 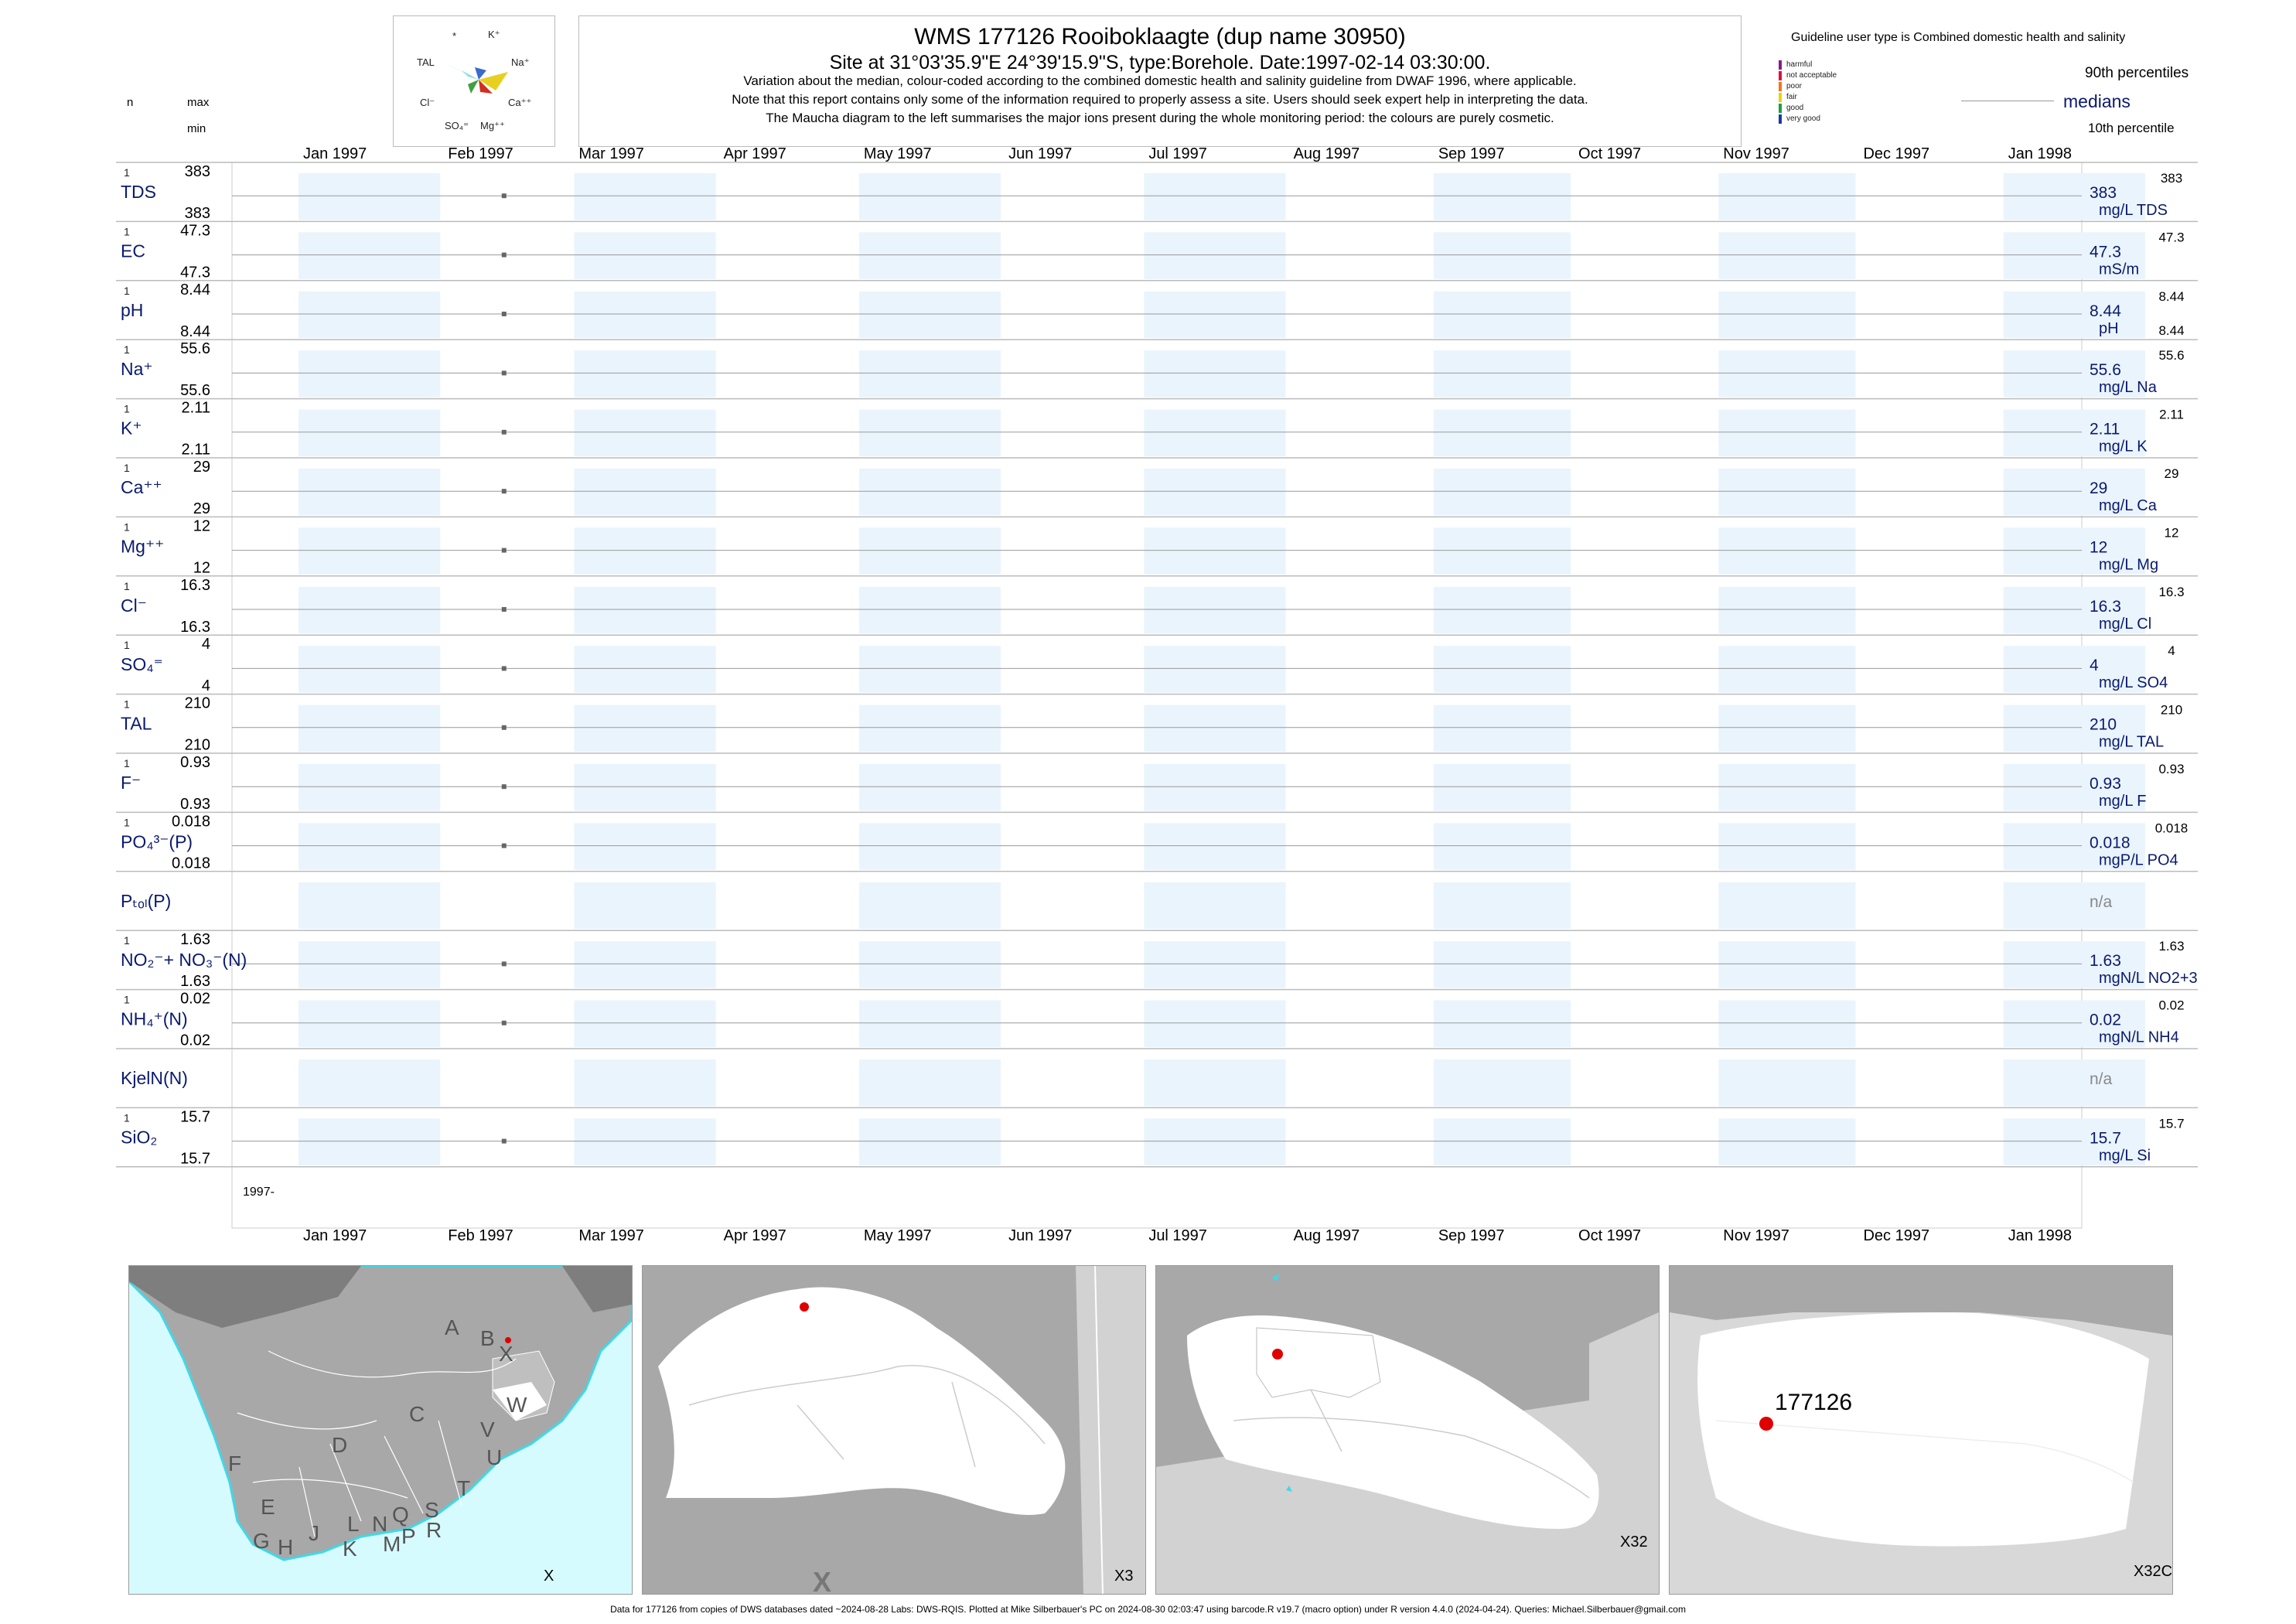 I want to click on month-label-top: Oct 1997, so click(x=1609, y=153).